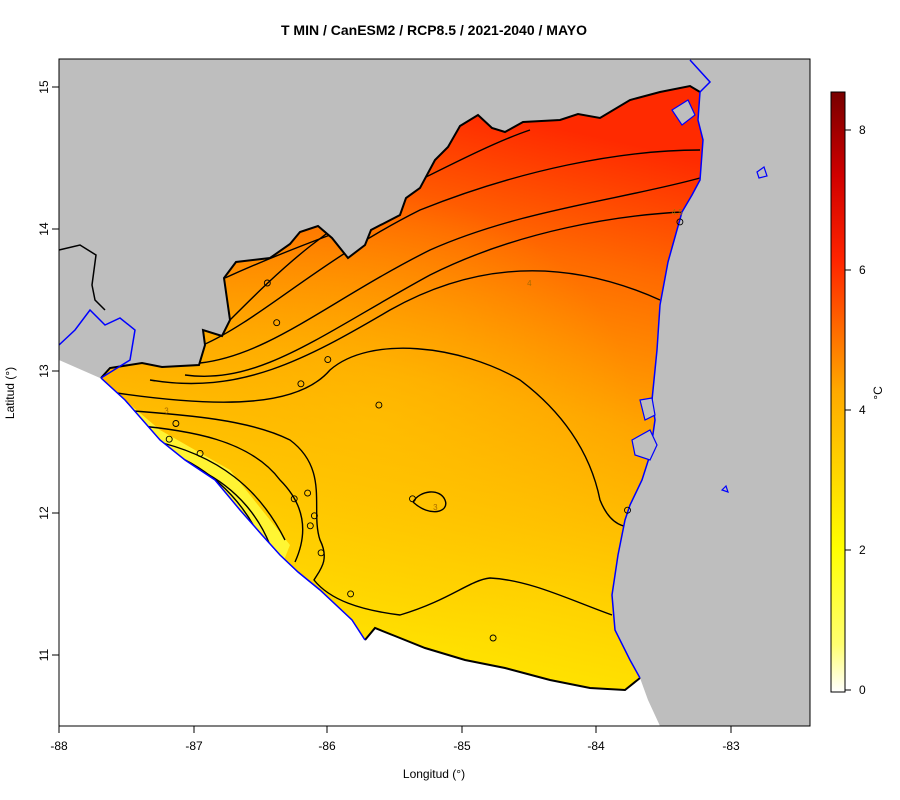  What do you see at coordinates (862, 550) in the screenshot?
I see `colorbar-tick-label: 2` at bounding box center [862, 550].